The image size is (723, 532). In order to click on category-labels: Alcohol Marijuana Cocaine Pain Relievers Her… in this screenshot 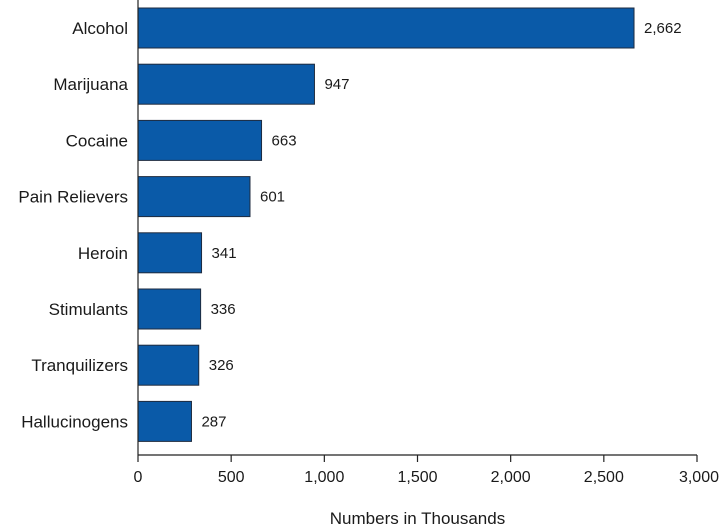, I will do `click(73, 225)`.